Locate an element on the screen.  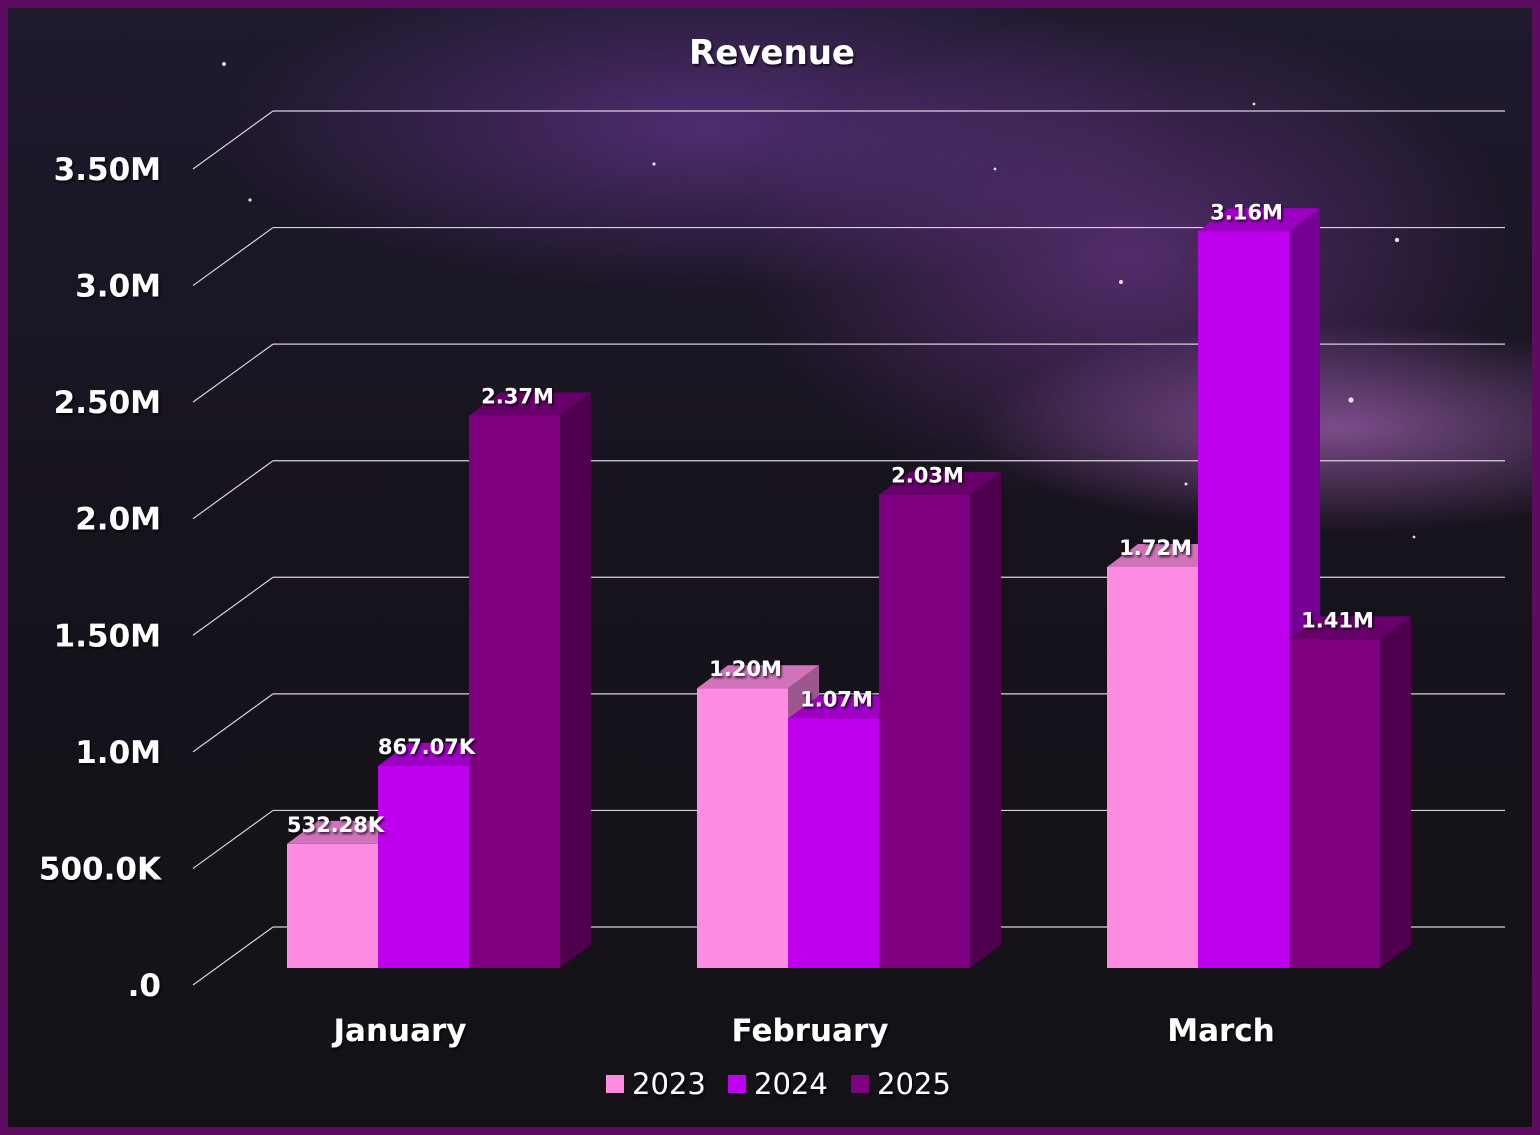
legend-item-2025: 2025 is located at coordinates (901, 1084).